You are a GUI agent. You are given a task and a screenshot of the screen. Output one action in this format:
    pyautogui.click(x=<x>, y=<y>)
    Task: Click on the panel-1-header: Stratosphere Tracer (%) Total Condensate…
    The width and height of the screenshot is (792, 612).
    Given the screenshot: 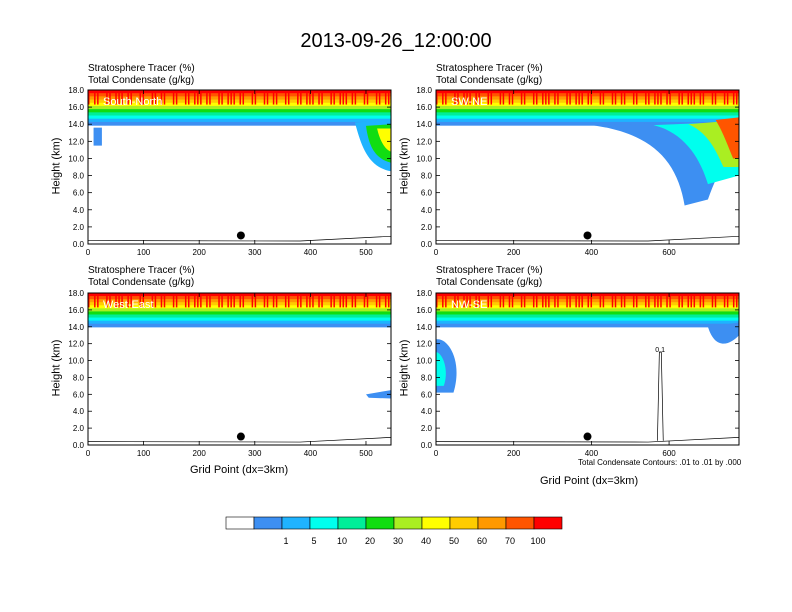 What is the action you would take?
    pyautogui.click(x=141, y=75)
    